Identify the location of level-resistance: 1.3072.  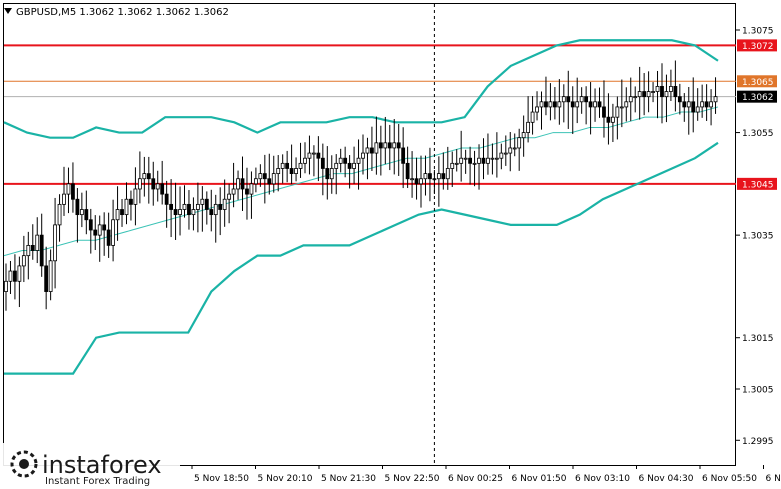
(390, 45).